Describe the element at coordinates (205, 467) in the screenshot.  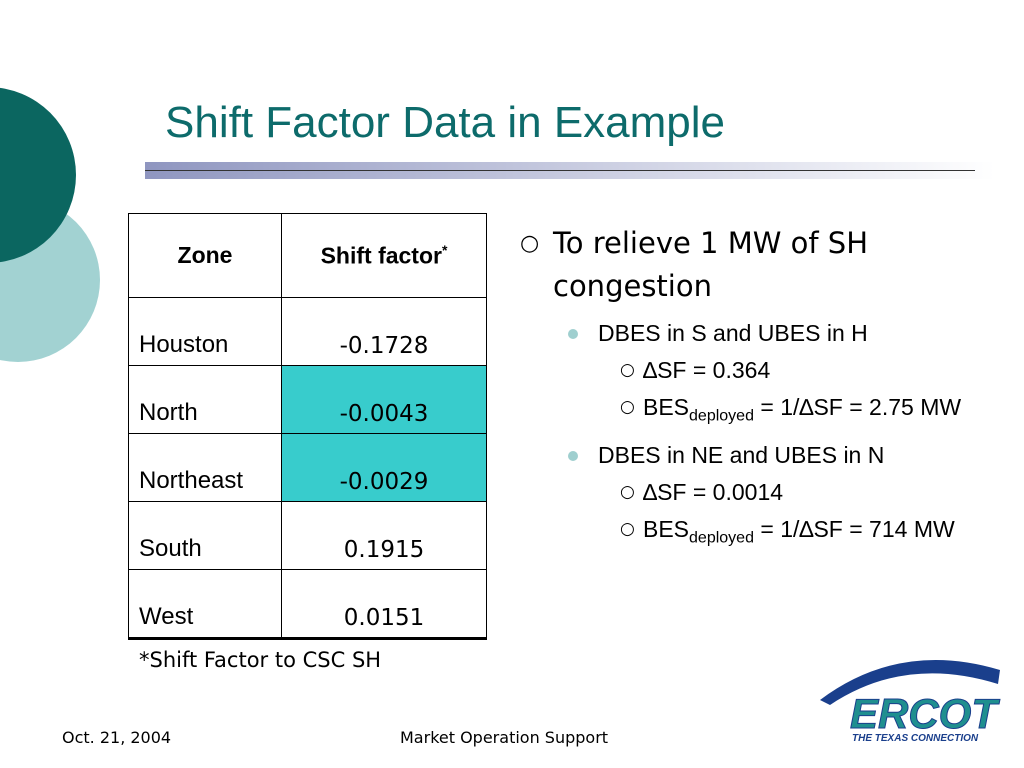
I see `zone-cell: Northeast` at that location.